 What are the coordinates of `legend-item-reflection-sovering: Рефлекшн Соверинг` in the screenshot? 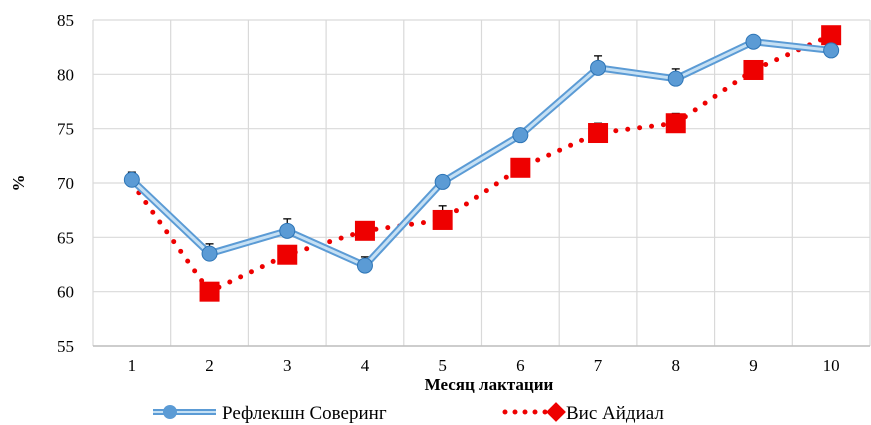 It's located at (270, 413).